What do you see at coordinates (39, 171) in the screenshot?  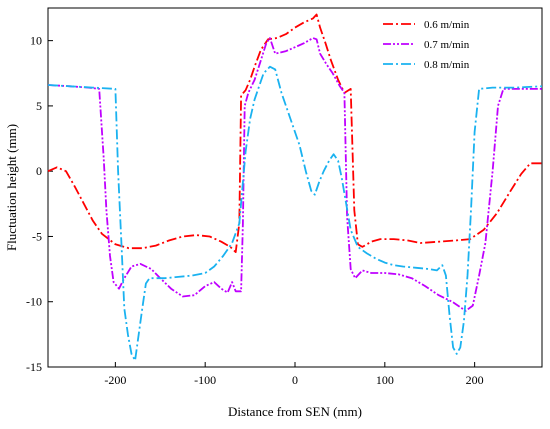 I see `y-tick-label: 0` at bounding box center [39, 171].